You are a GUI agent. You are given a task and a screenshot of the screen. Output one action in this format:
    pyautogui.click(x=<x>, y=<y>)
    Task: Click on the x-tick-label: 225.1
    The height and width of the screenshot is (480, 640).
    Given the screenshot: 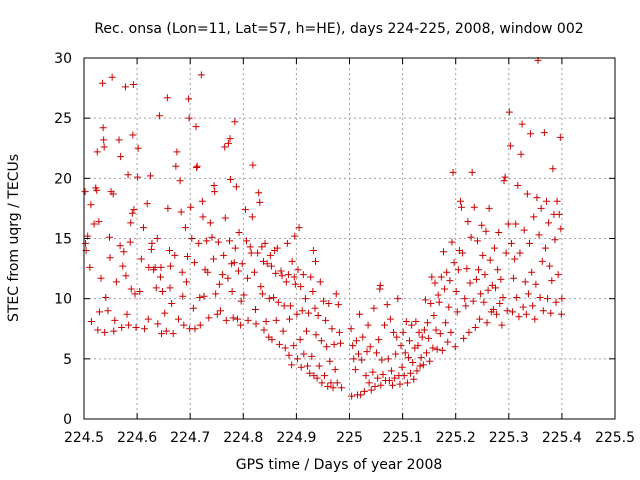 What is the action you would take?
    pyautogui.click(x=403, y=438)
    